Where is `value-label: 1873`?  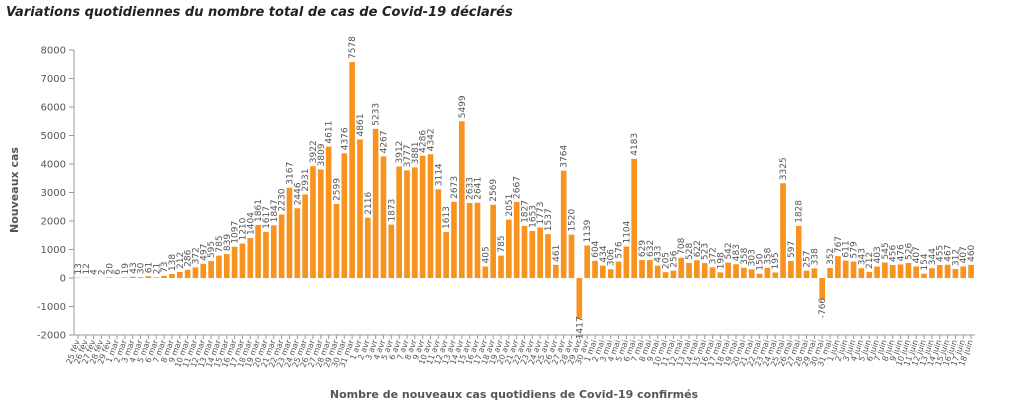 value-label: 1873 is located at coordinates (392, 210).